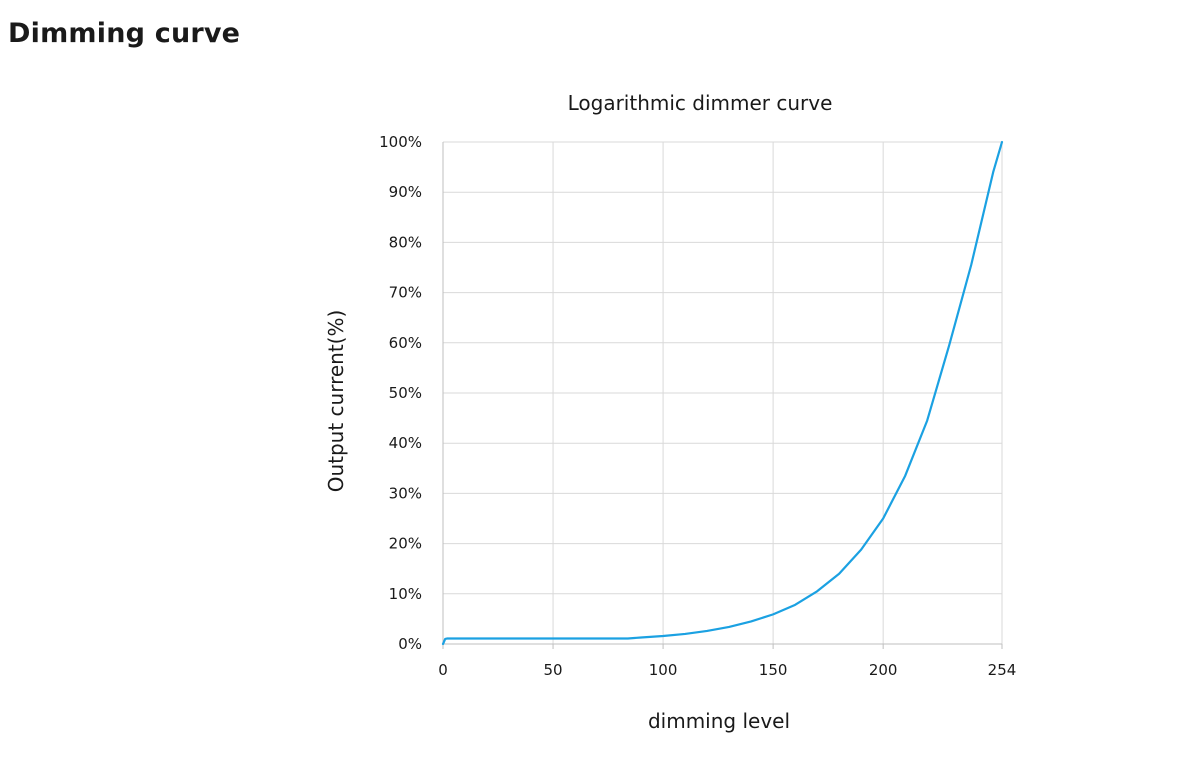  Describe the element at coordinates (124, 33) in the screenshot. I see `page-title: Dimming curve` at that location.